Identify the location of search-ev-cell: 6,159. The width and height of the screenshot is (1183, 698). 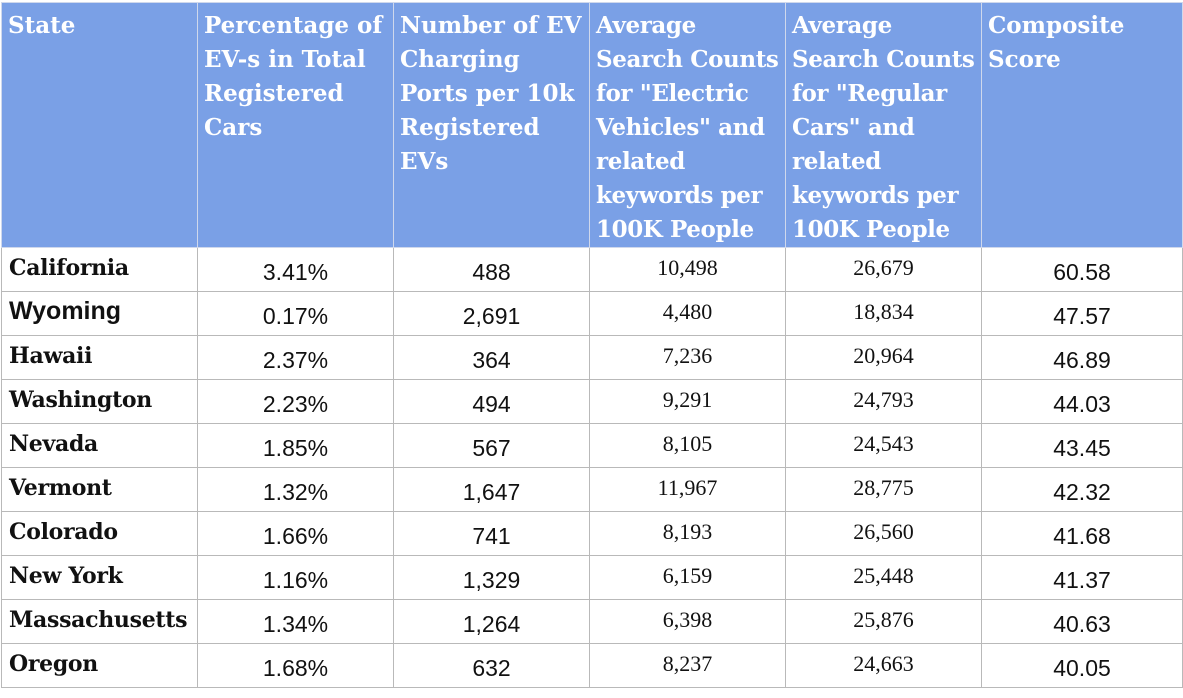
(687, 577).